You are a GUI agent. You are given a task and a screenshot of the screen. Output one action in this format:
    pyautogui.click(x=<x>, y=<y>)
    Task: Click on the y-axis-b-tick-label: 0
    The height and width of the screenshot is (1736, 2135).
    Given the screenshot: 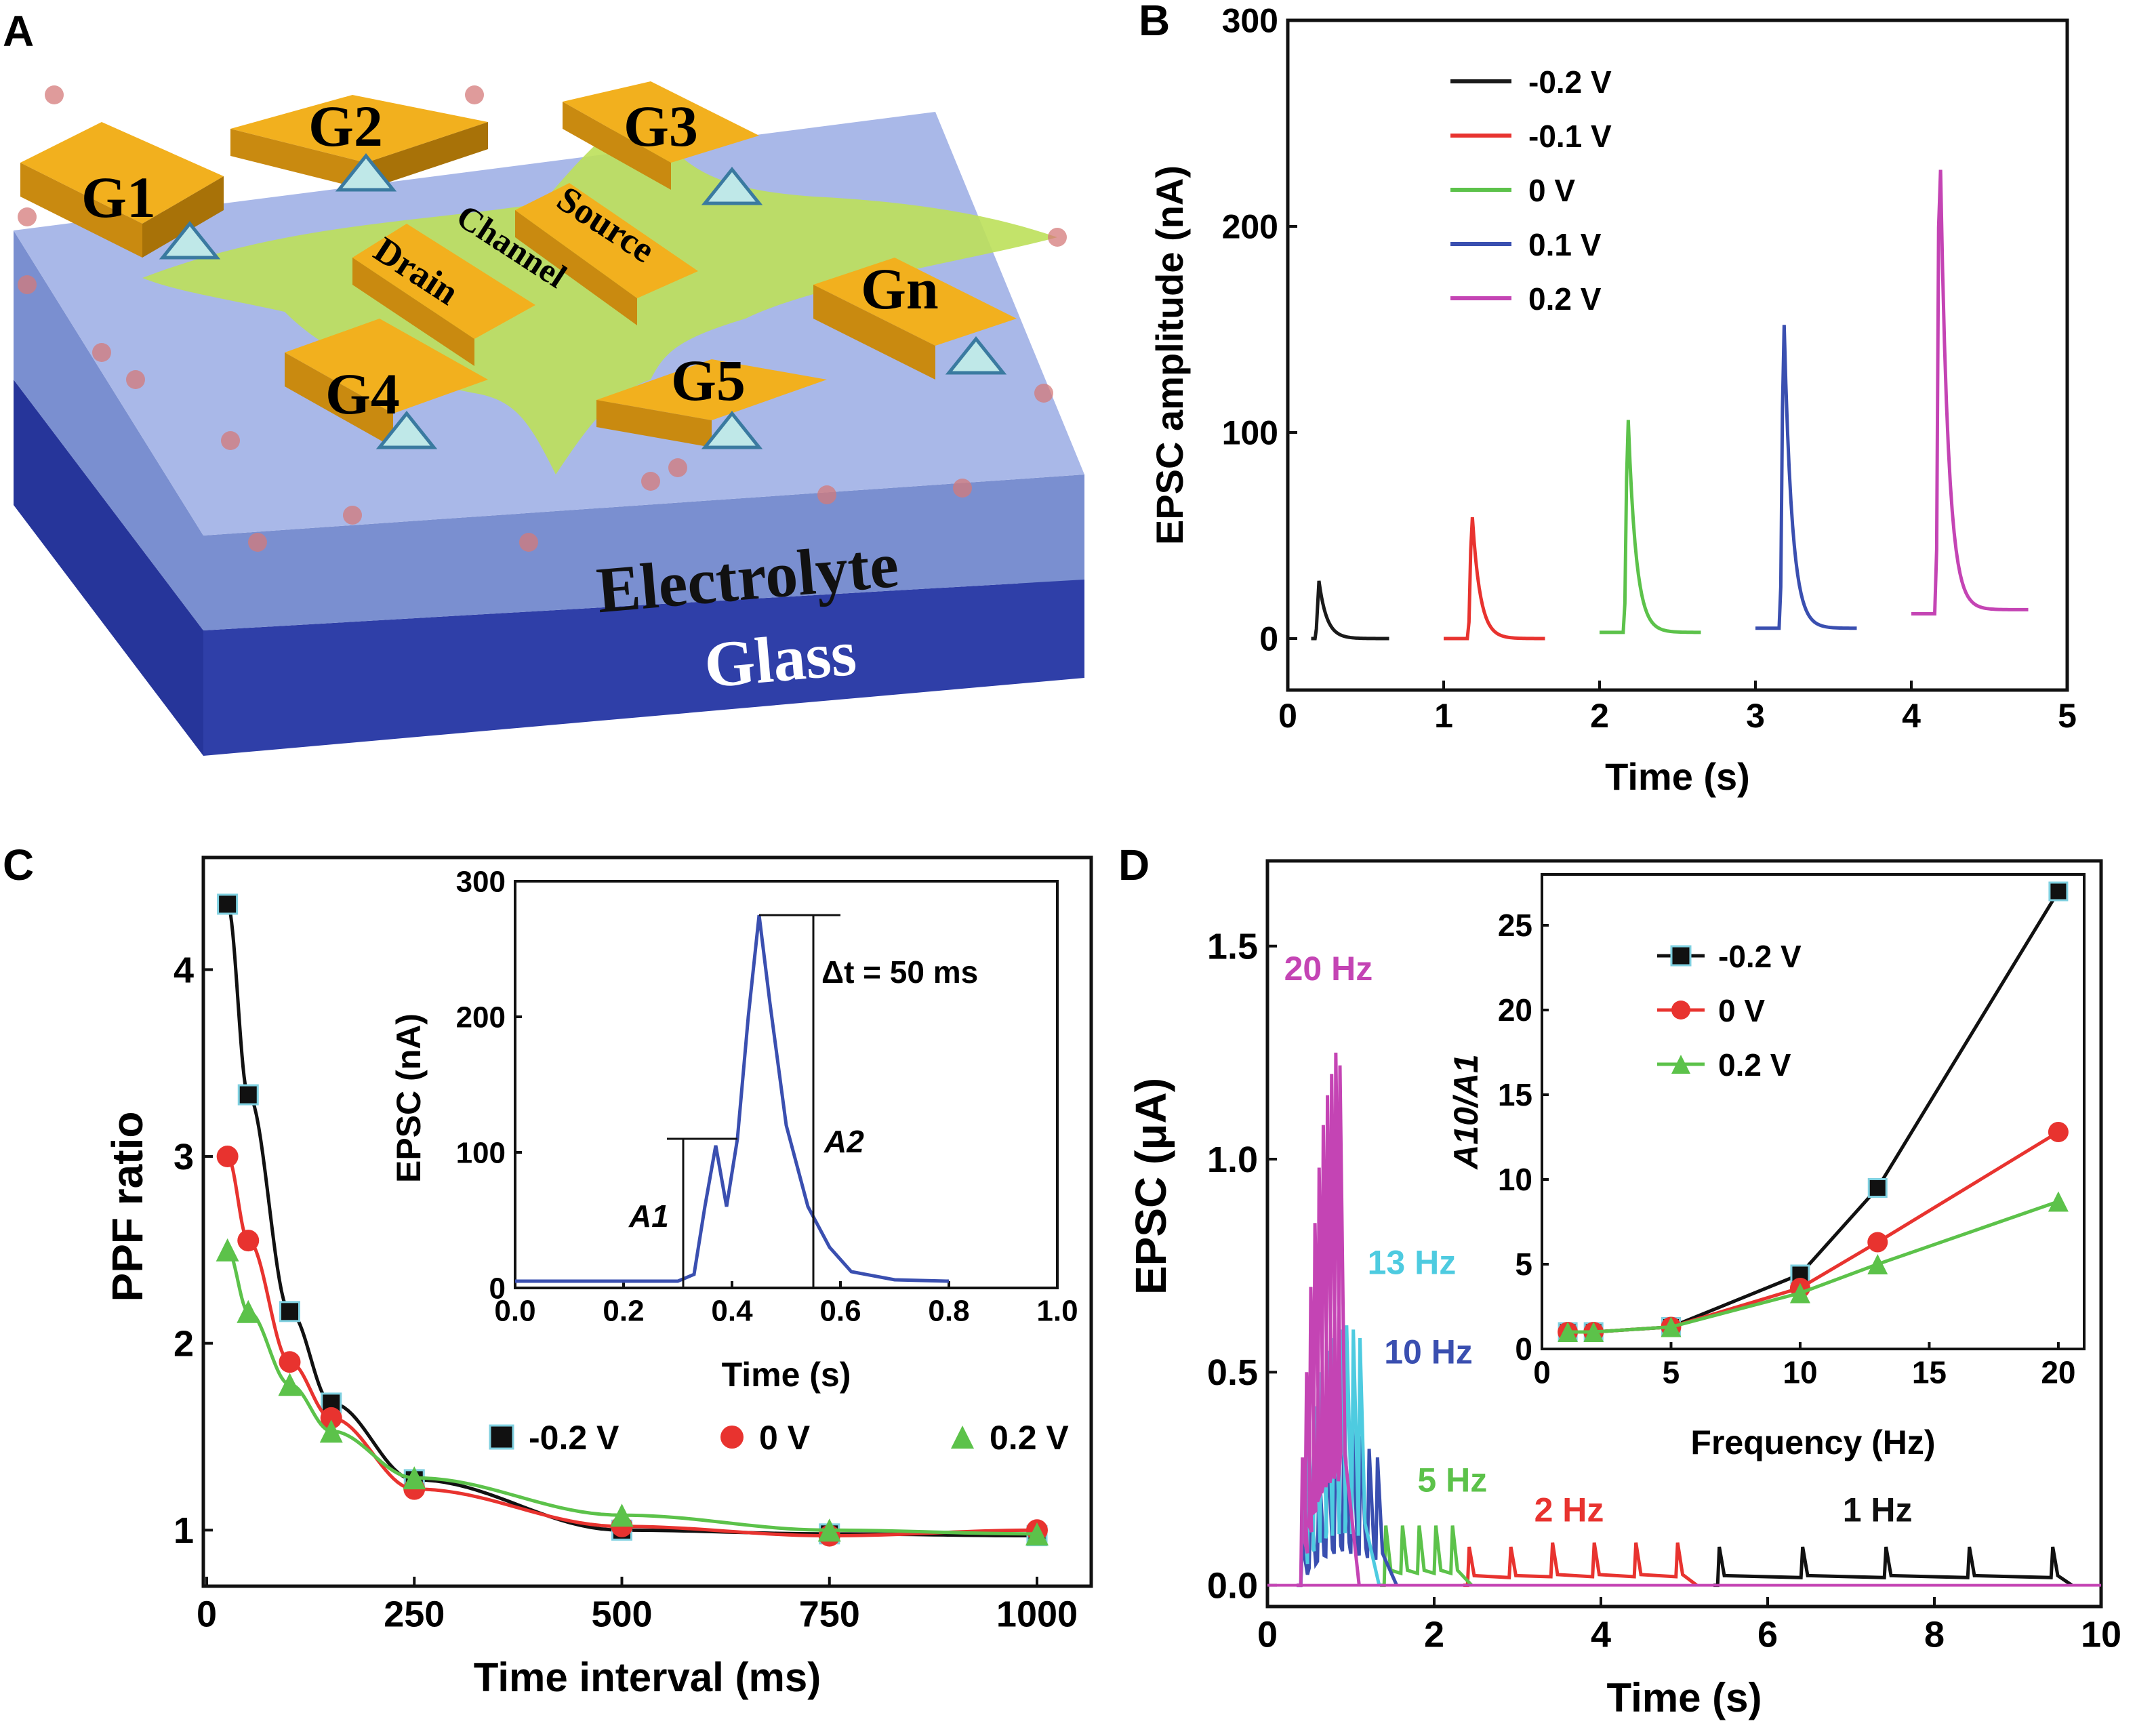 What is the action you would take?
    pyautogui.click(x=1268, y=639)
    